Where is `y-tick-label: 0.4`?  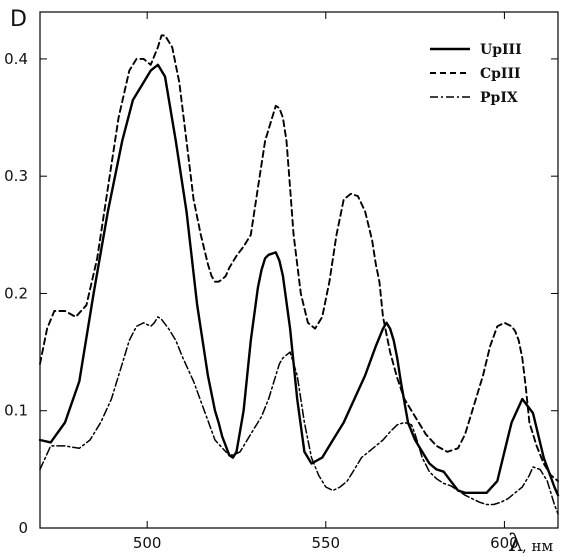 y-tick-label: 0.4 is located at coordinates (16, 59).